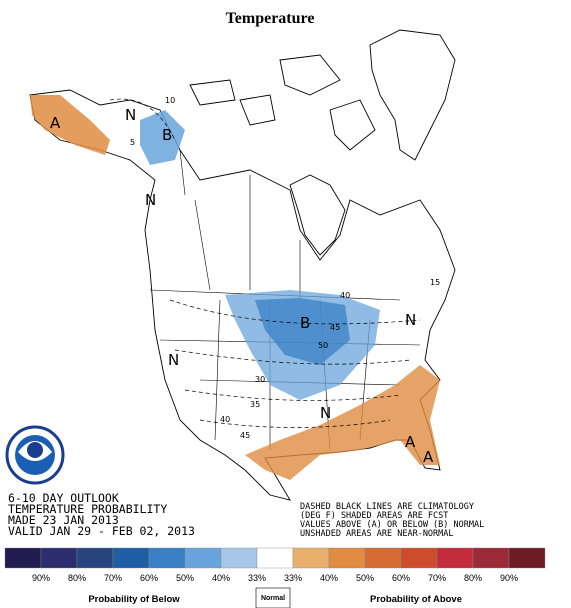 This screenshot has width=571, height=608. What do you see at coordinates (87, 509) in the screenshot?
I see `outlook-line: TEMPERATURE PROBABILITY` at bounding box center [87, 509].